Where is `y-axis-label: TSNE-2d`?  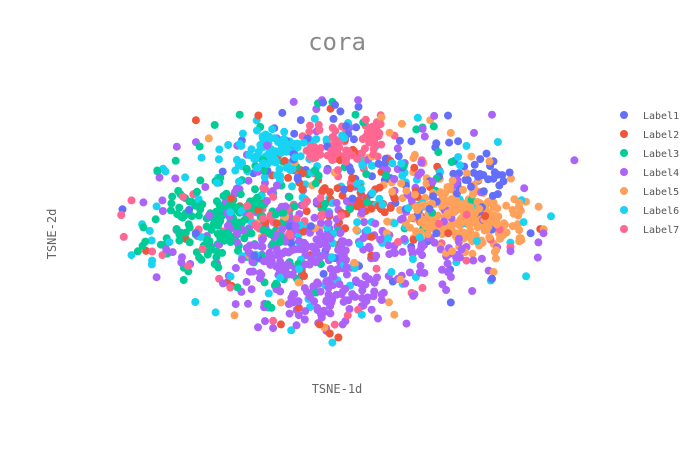 y-axis-label: TSNE-2d is located at coordinates (52, 234).